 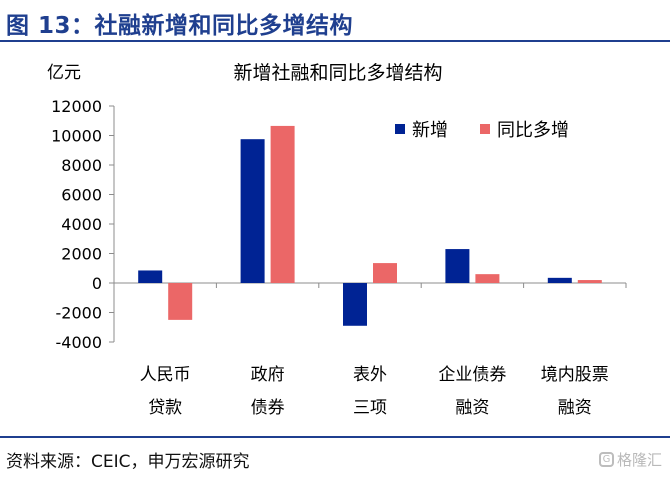 What do you see at coordinates (335, 41) in the screenshot?
I see `title-rule` at bounding box center [335, 41].